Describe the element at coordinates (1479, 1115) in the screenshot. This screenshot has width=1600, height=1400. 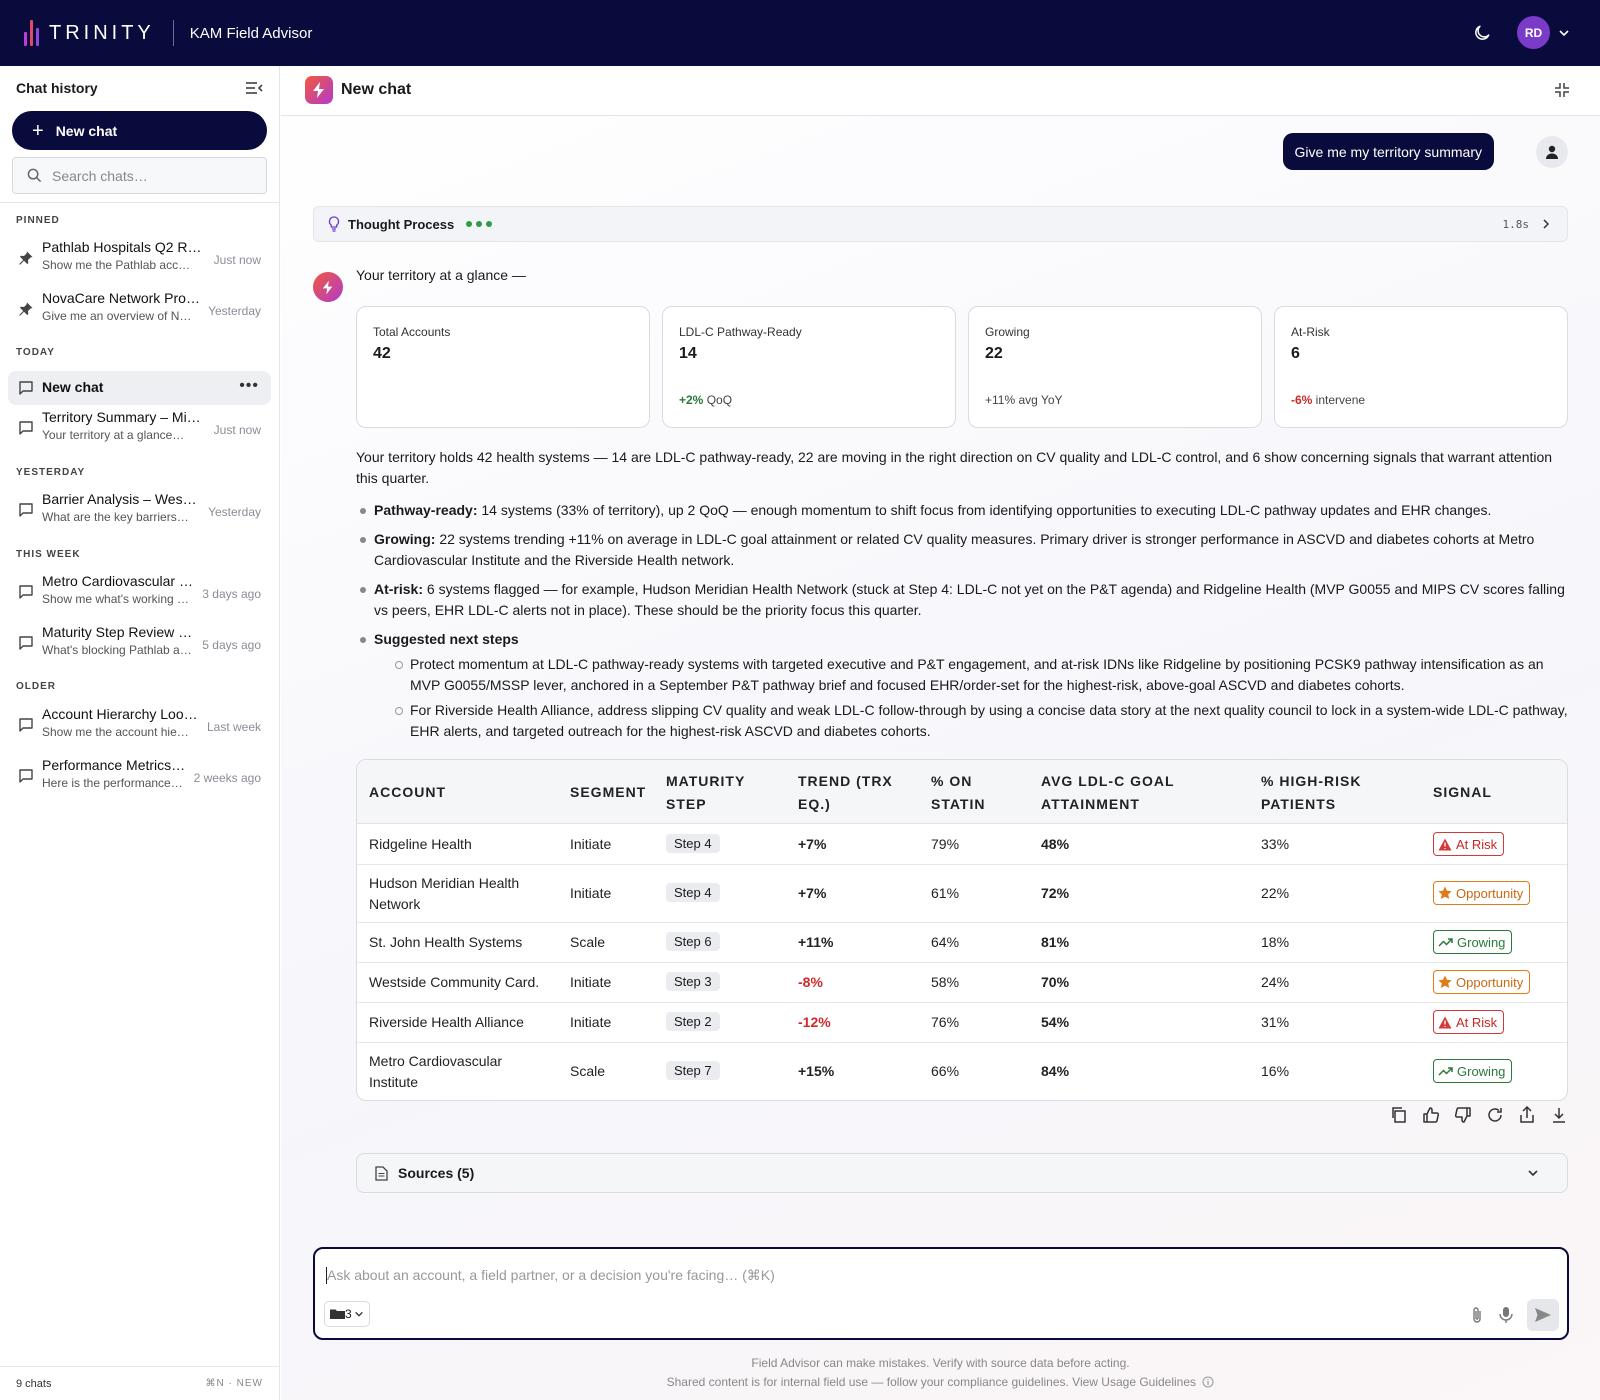
I see `message-actions` at that location.